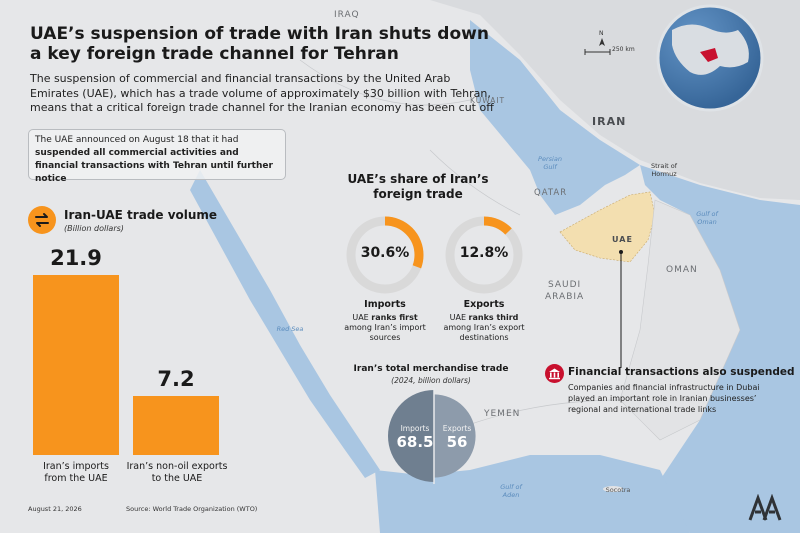 The height and width of the screenshot is (533, 800). I want to click on donut-exports, so click(484, 255).